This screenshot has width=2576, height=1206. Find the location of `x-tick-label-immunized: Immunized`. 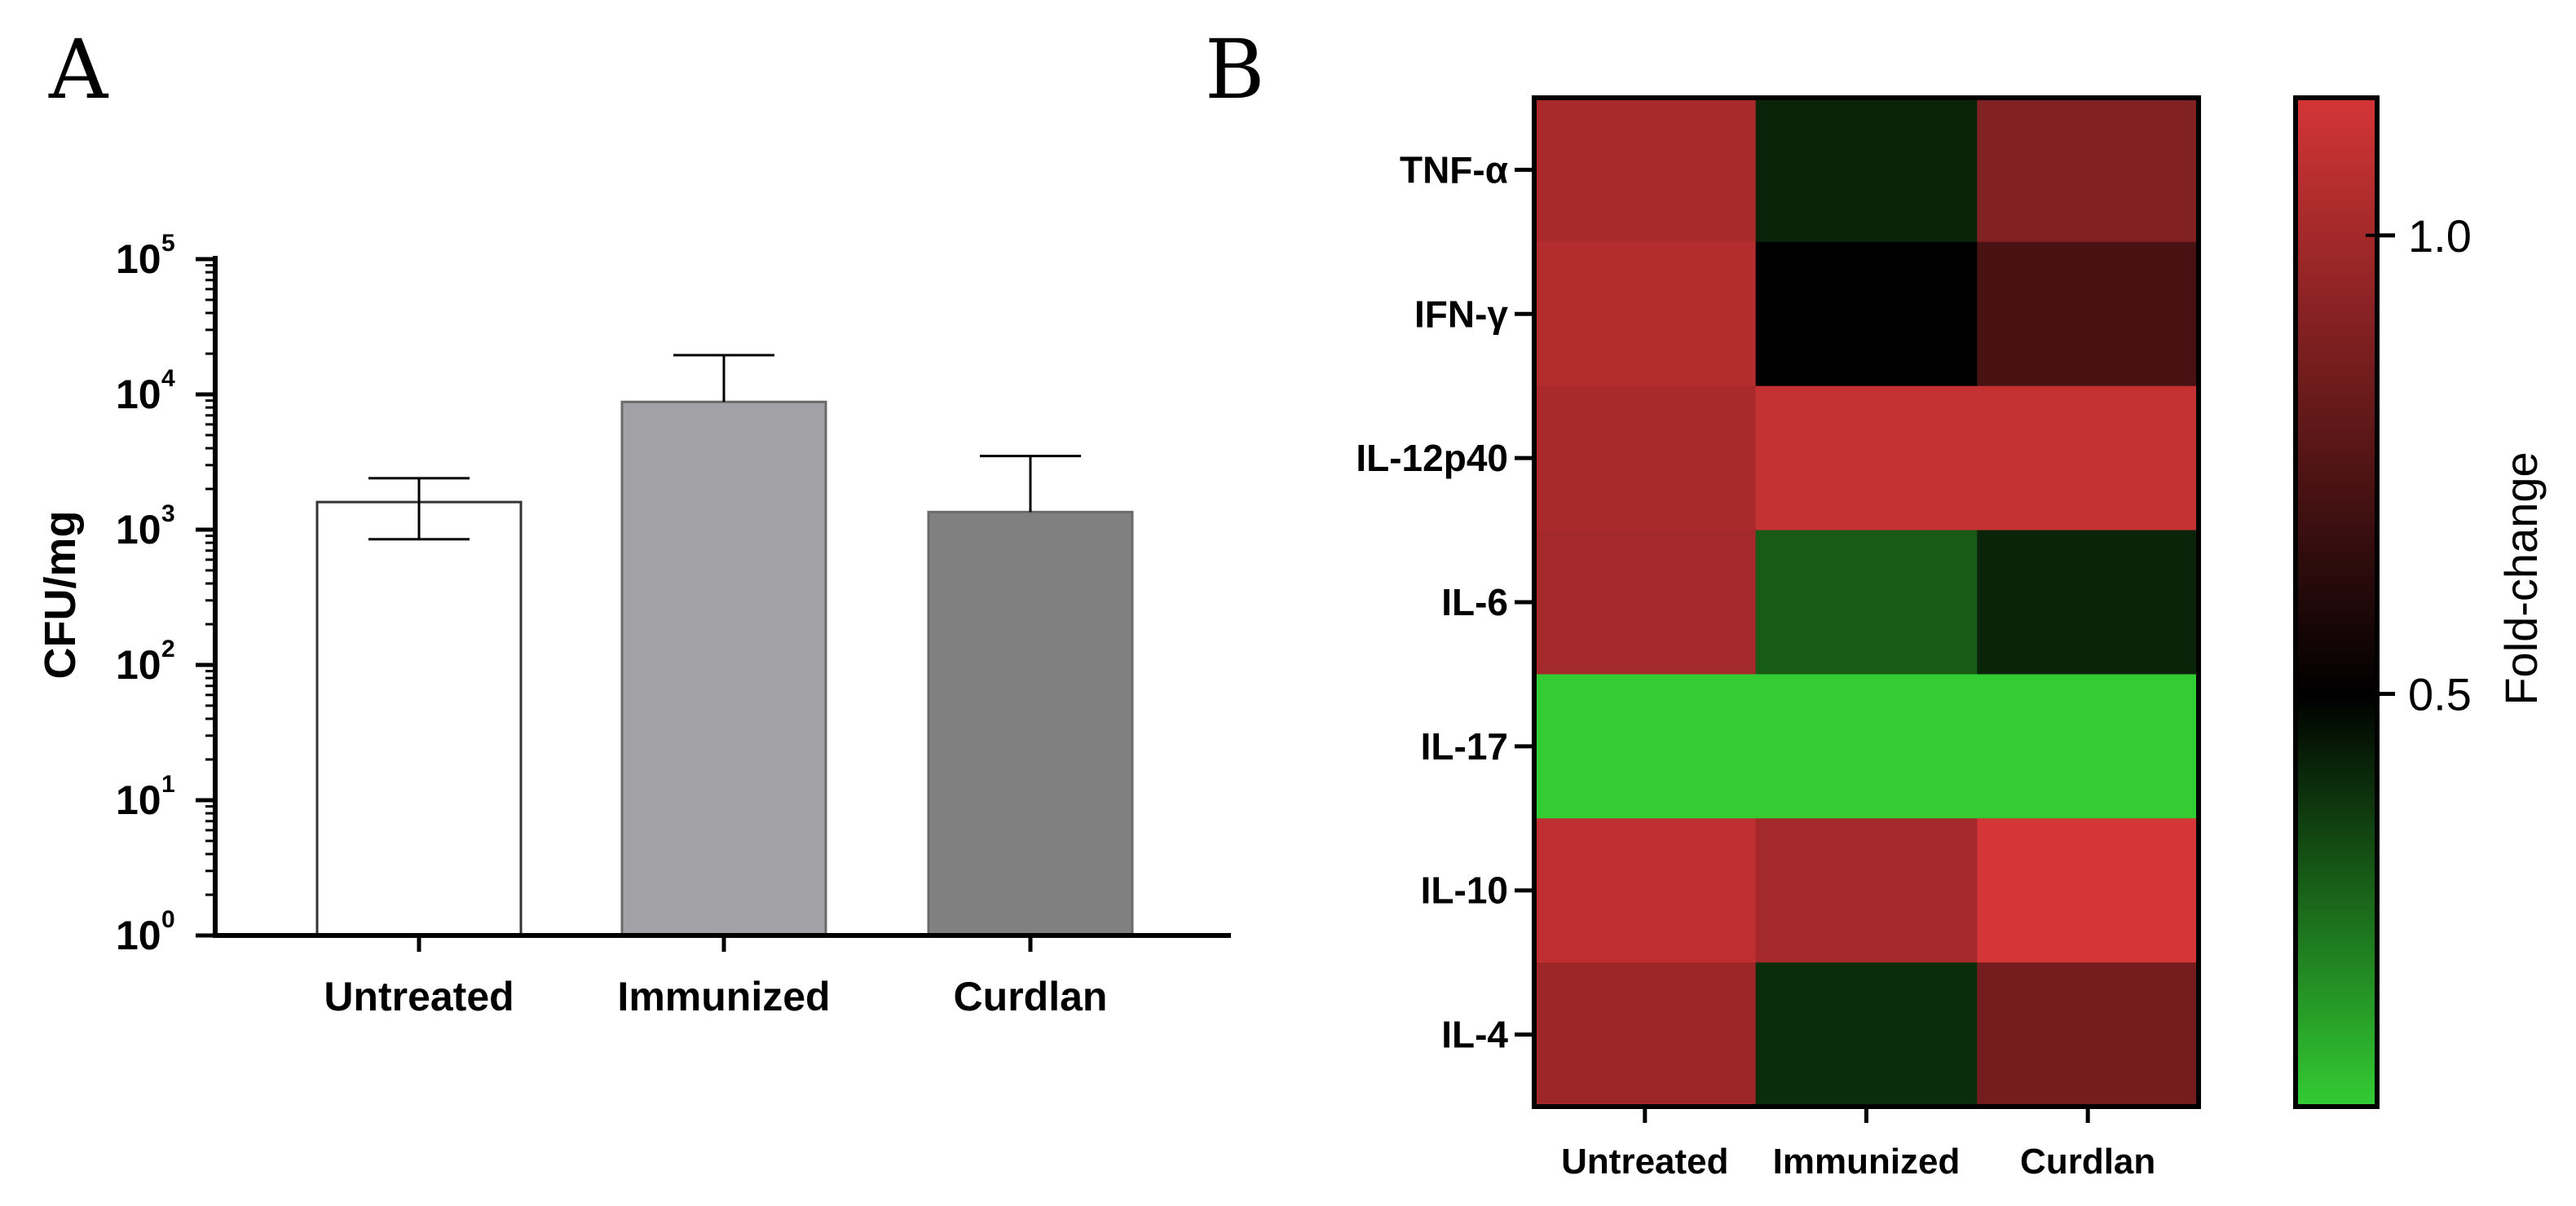

x-tick-label-immunized: Immunized is located at coordinates (723, 996).